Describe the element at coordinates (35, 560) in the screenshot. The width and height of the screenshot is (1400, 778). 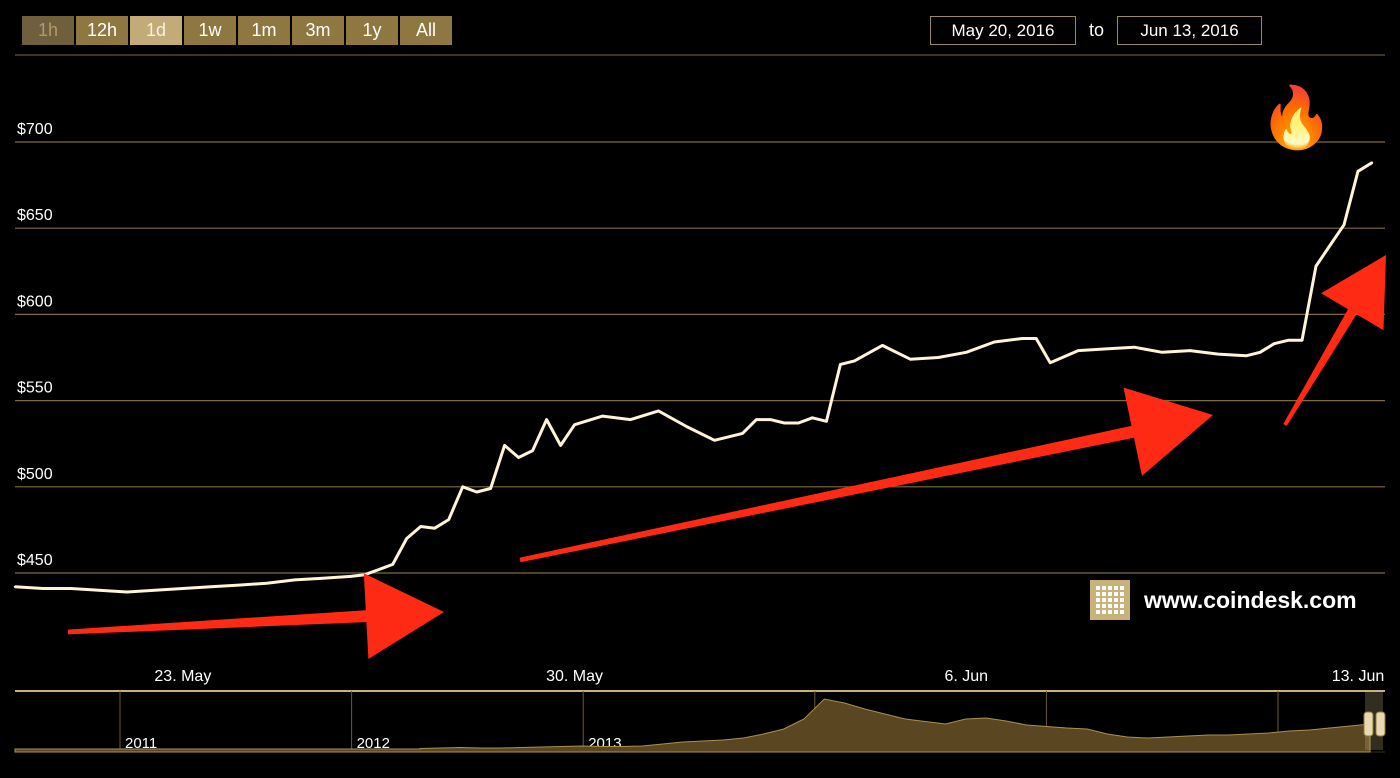
I see `y-tick-label: $450` at that location.